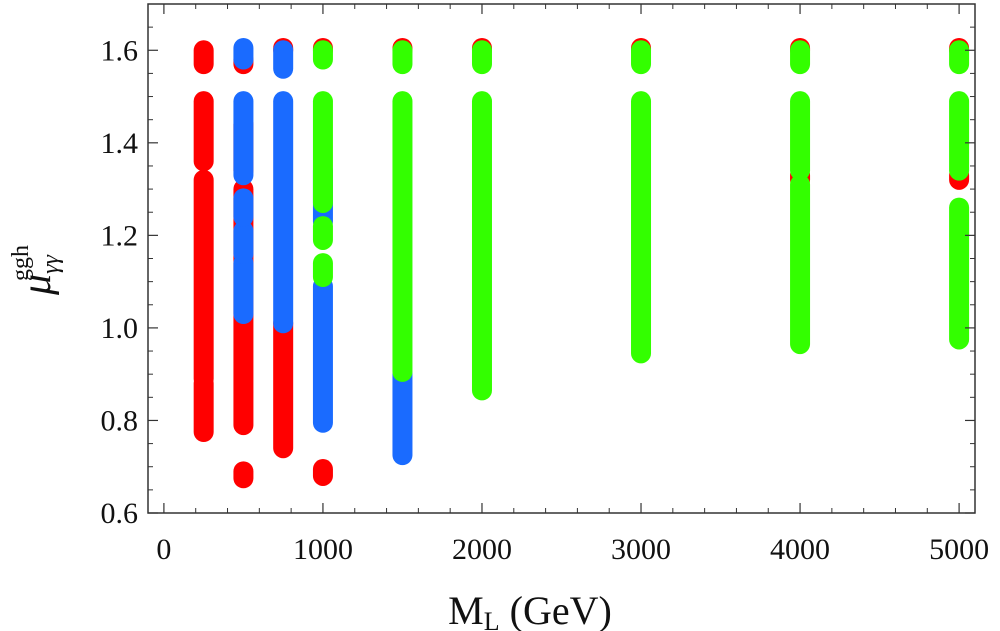 The height and width of the screenshot is (631, 1000). What do you see at coordinates (323, 549) in the screenshot?
I see `x-tick-label: 1000` at bounding box center [323, 549].